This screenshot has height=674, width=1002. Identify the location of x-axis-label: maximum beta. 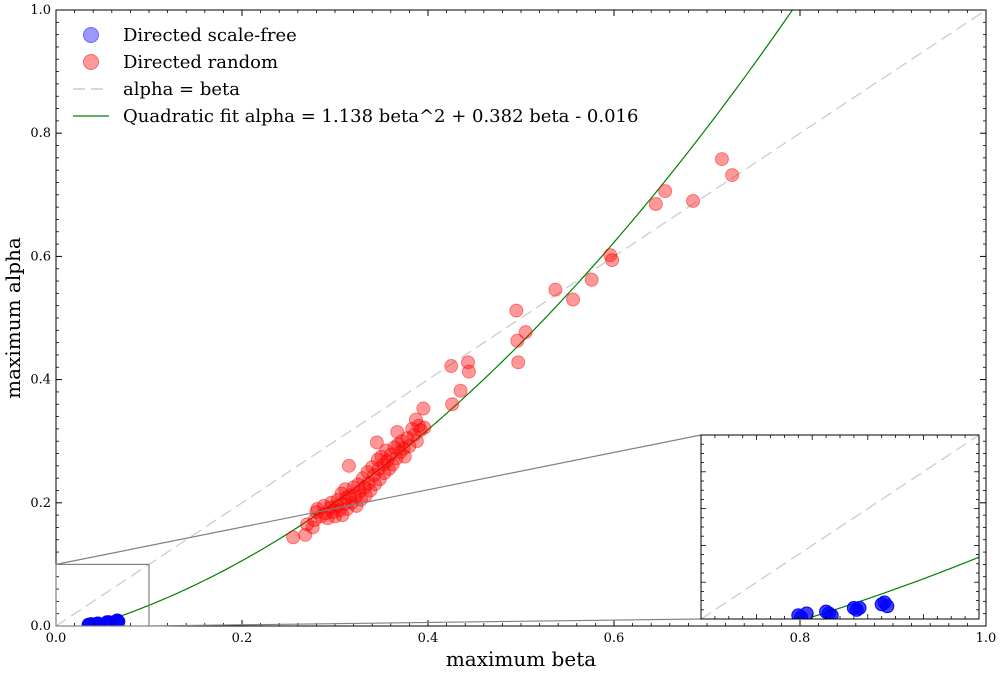
(521, 659).